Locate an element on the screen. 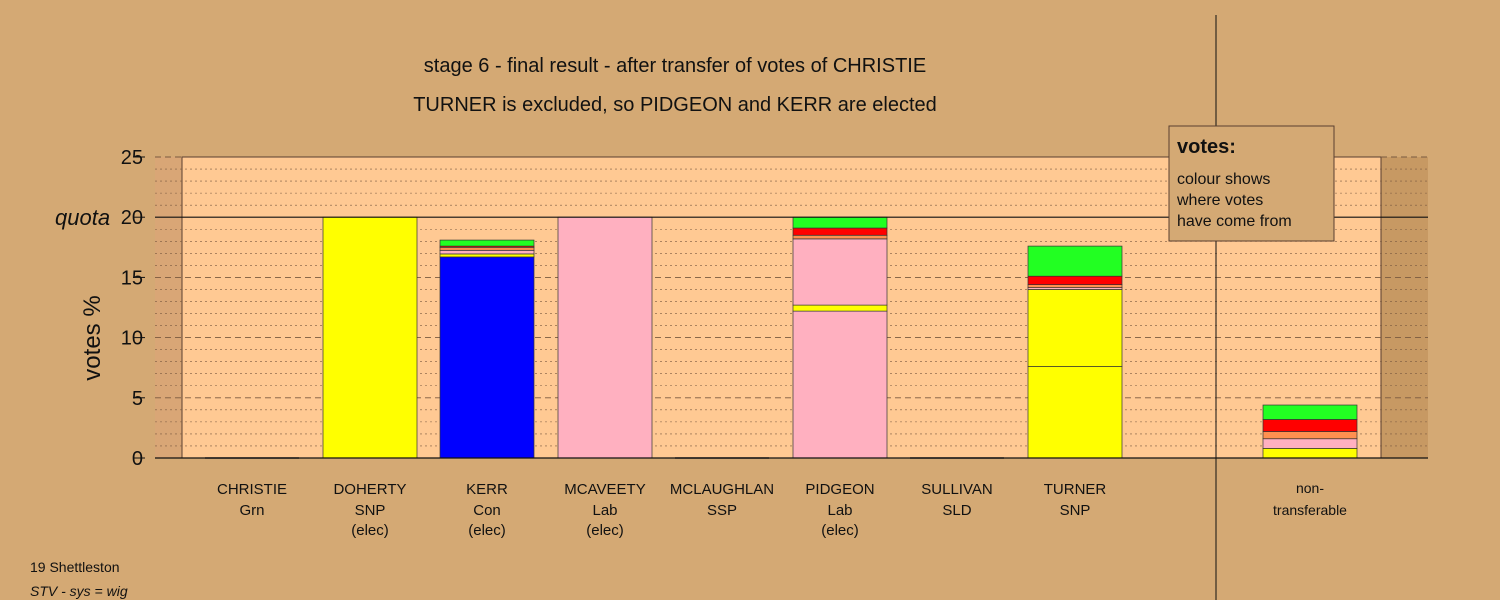 This screenshot has height=600, width=1500. nontransferable-label-2: transferable is located at coordinates (1310, 510).